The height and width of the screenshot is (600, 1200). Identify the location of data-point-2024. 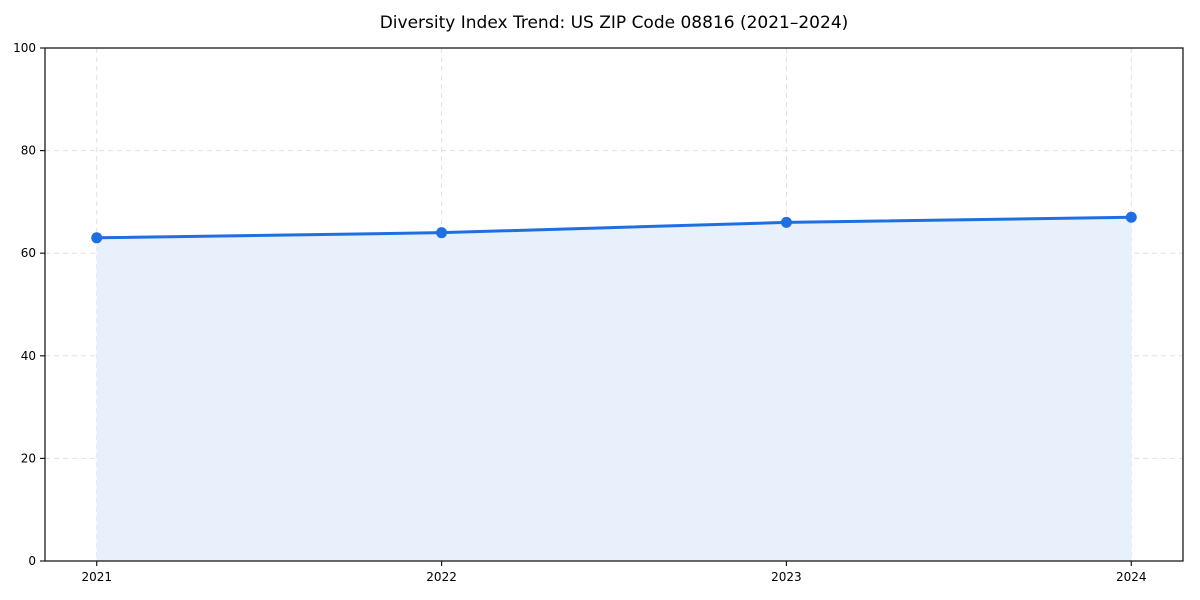
(1131, 217).